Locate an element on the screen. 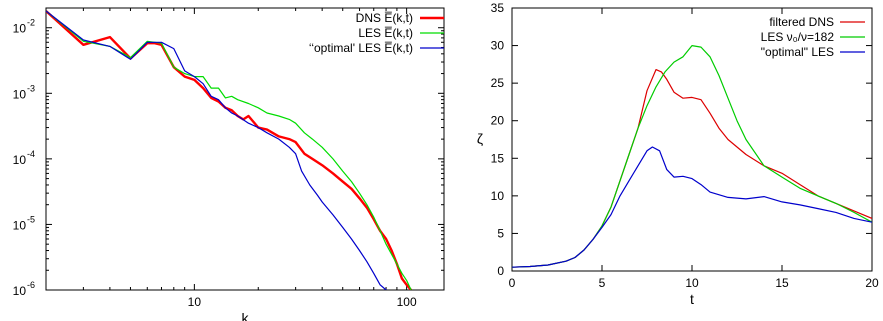 The height and width of the screenshot is (321, 883). y-tick-label: 25 is located at coordinates (498, 83).